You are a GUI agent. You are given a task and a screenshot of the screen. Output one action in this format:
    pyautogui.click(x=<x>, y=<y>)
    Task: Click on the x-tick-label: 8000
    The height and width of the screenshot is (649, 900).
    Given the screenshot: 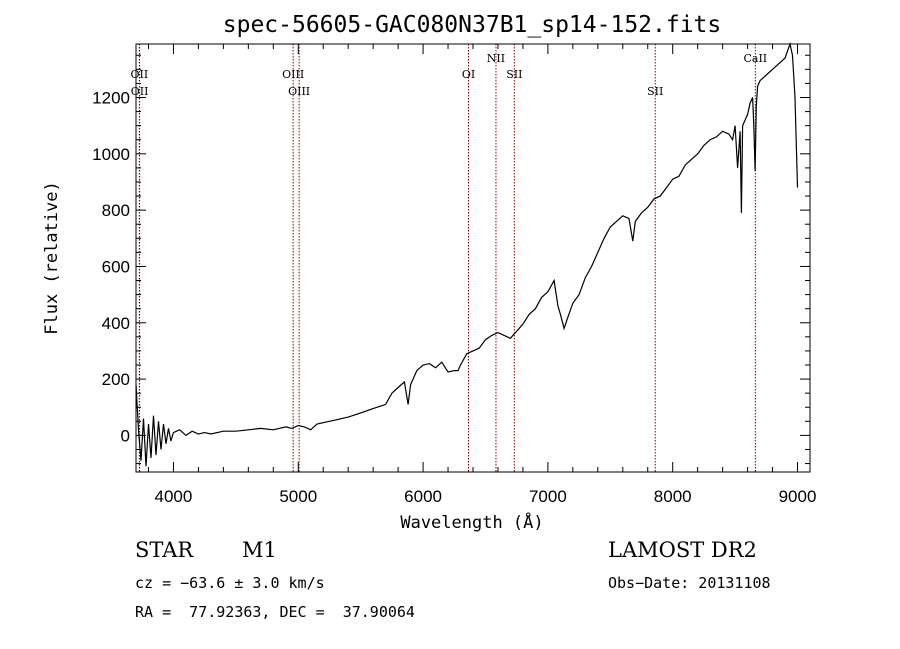 What is the action you would take?
    pyautogui.click(x=673, y=496)
    